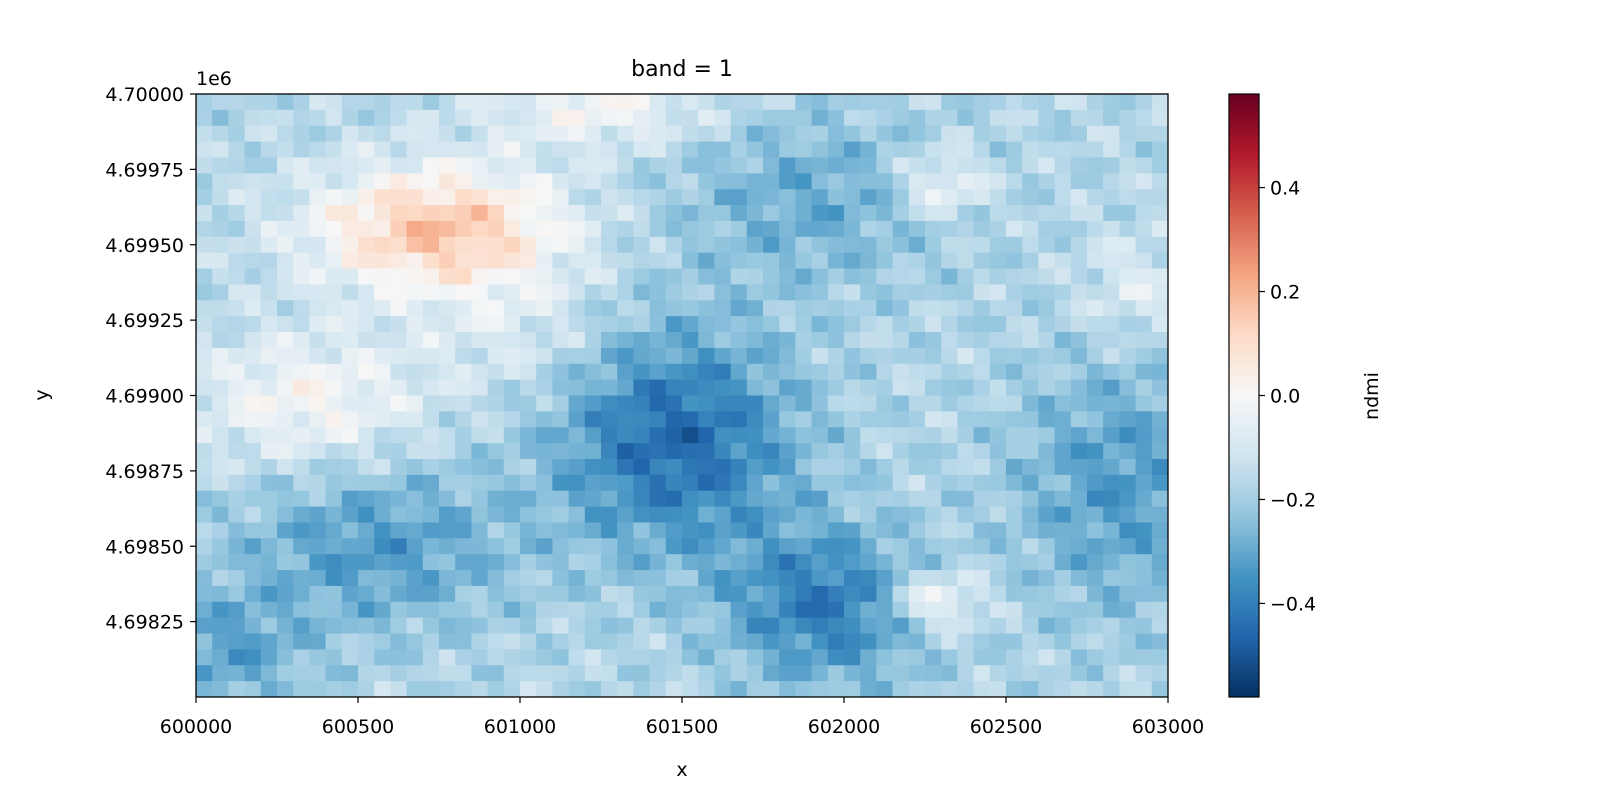 The height and width of the screenshot is (800, 1600). I want to click on x-tick-label: 601000, so click(520, 727).